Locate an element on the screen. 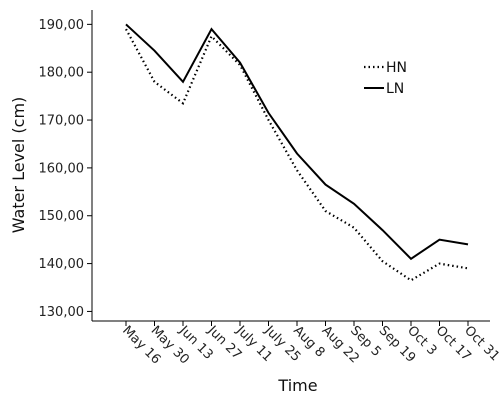 This screenshot has height=397, width=502. y-axis-title: Water Level (cm) is located at coordinates (18, 165).